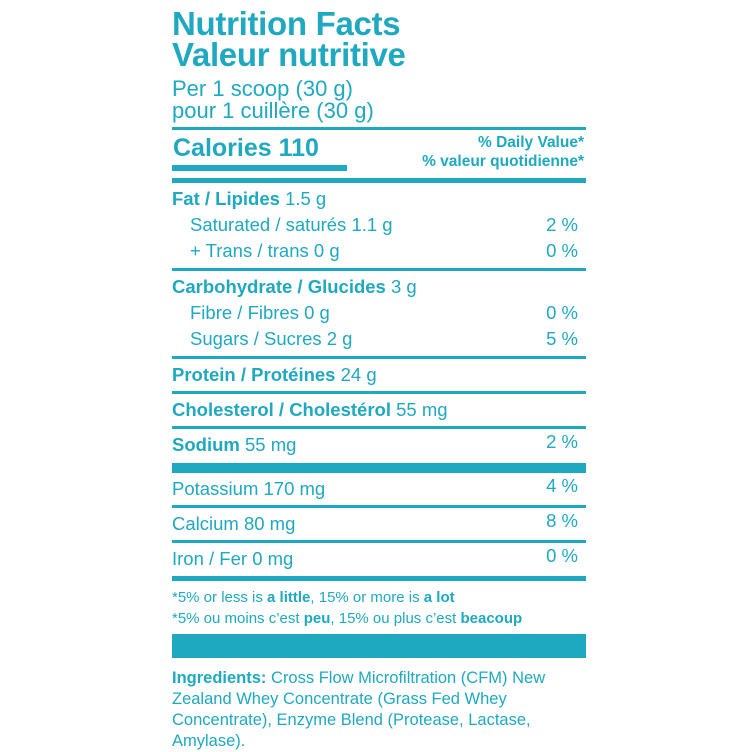  I want to click on divider-cholesterol, so click(379, 427).